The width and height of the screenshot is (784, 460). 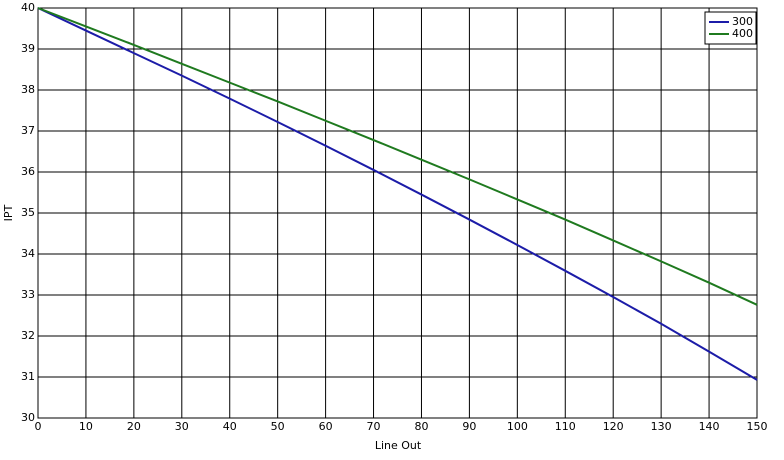 I want to click on y-tick-label: 32, so click(x=28, y=335).